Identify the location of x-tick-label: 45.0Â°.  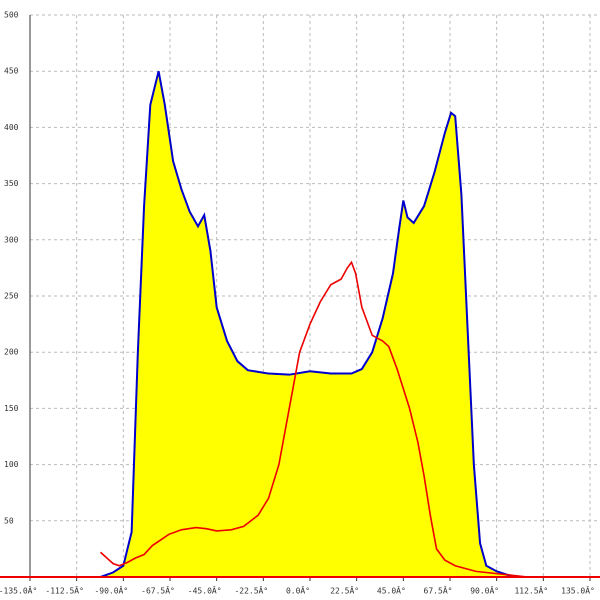
(391, 590).